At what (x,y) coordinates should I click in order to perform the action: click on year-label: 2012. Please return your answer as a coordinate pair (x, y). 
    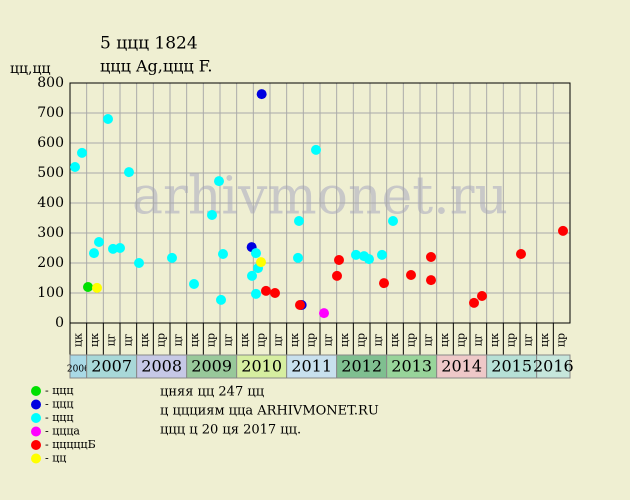
    Looking at the image, I should click on (361, 366).